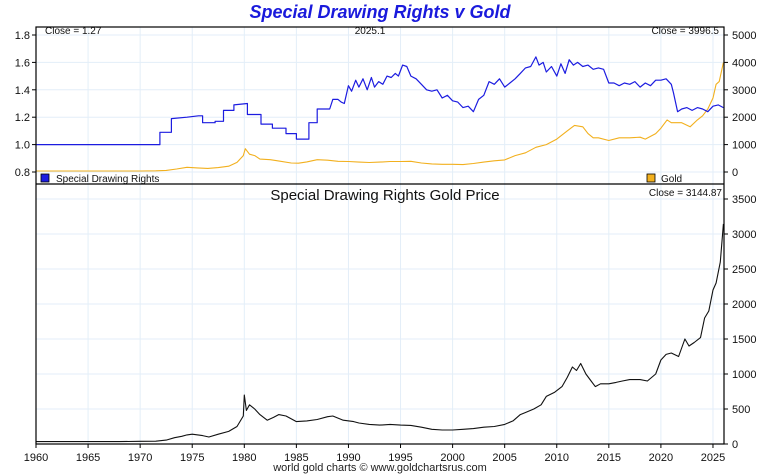 Image resolution: width=760 pixels, height=475 pixels. What do you see at coordinates (661, 458) in the screenshot?
I see `x-tick-label: 2020` at bounding box center [661, 458].